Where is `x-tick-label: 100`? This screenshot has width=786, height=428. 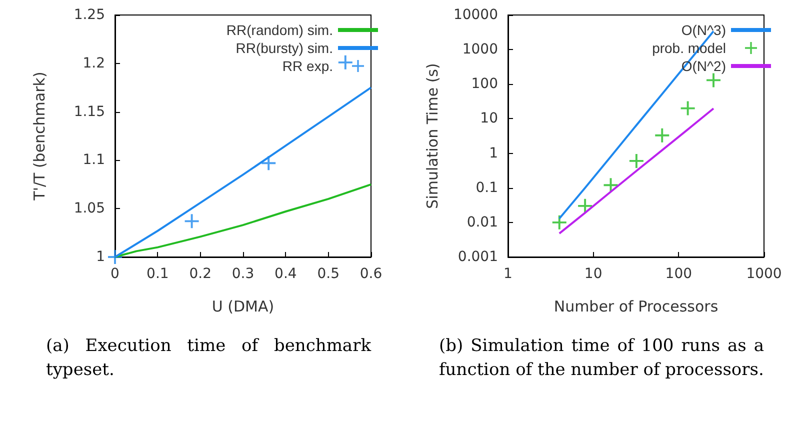
x-tick-label: 100 is located at coordinates (678, 274).